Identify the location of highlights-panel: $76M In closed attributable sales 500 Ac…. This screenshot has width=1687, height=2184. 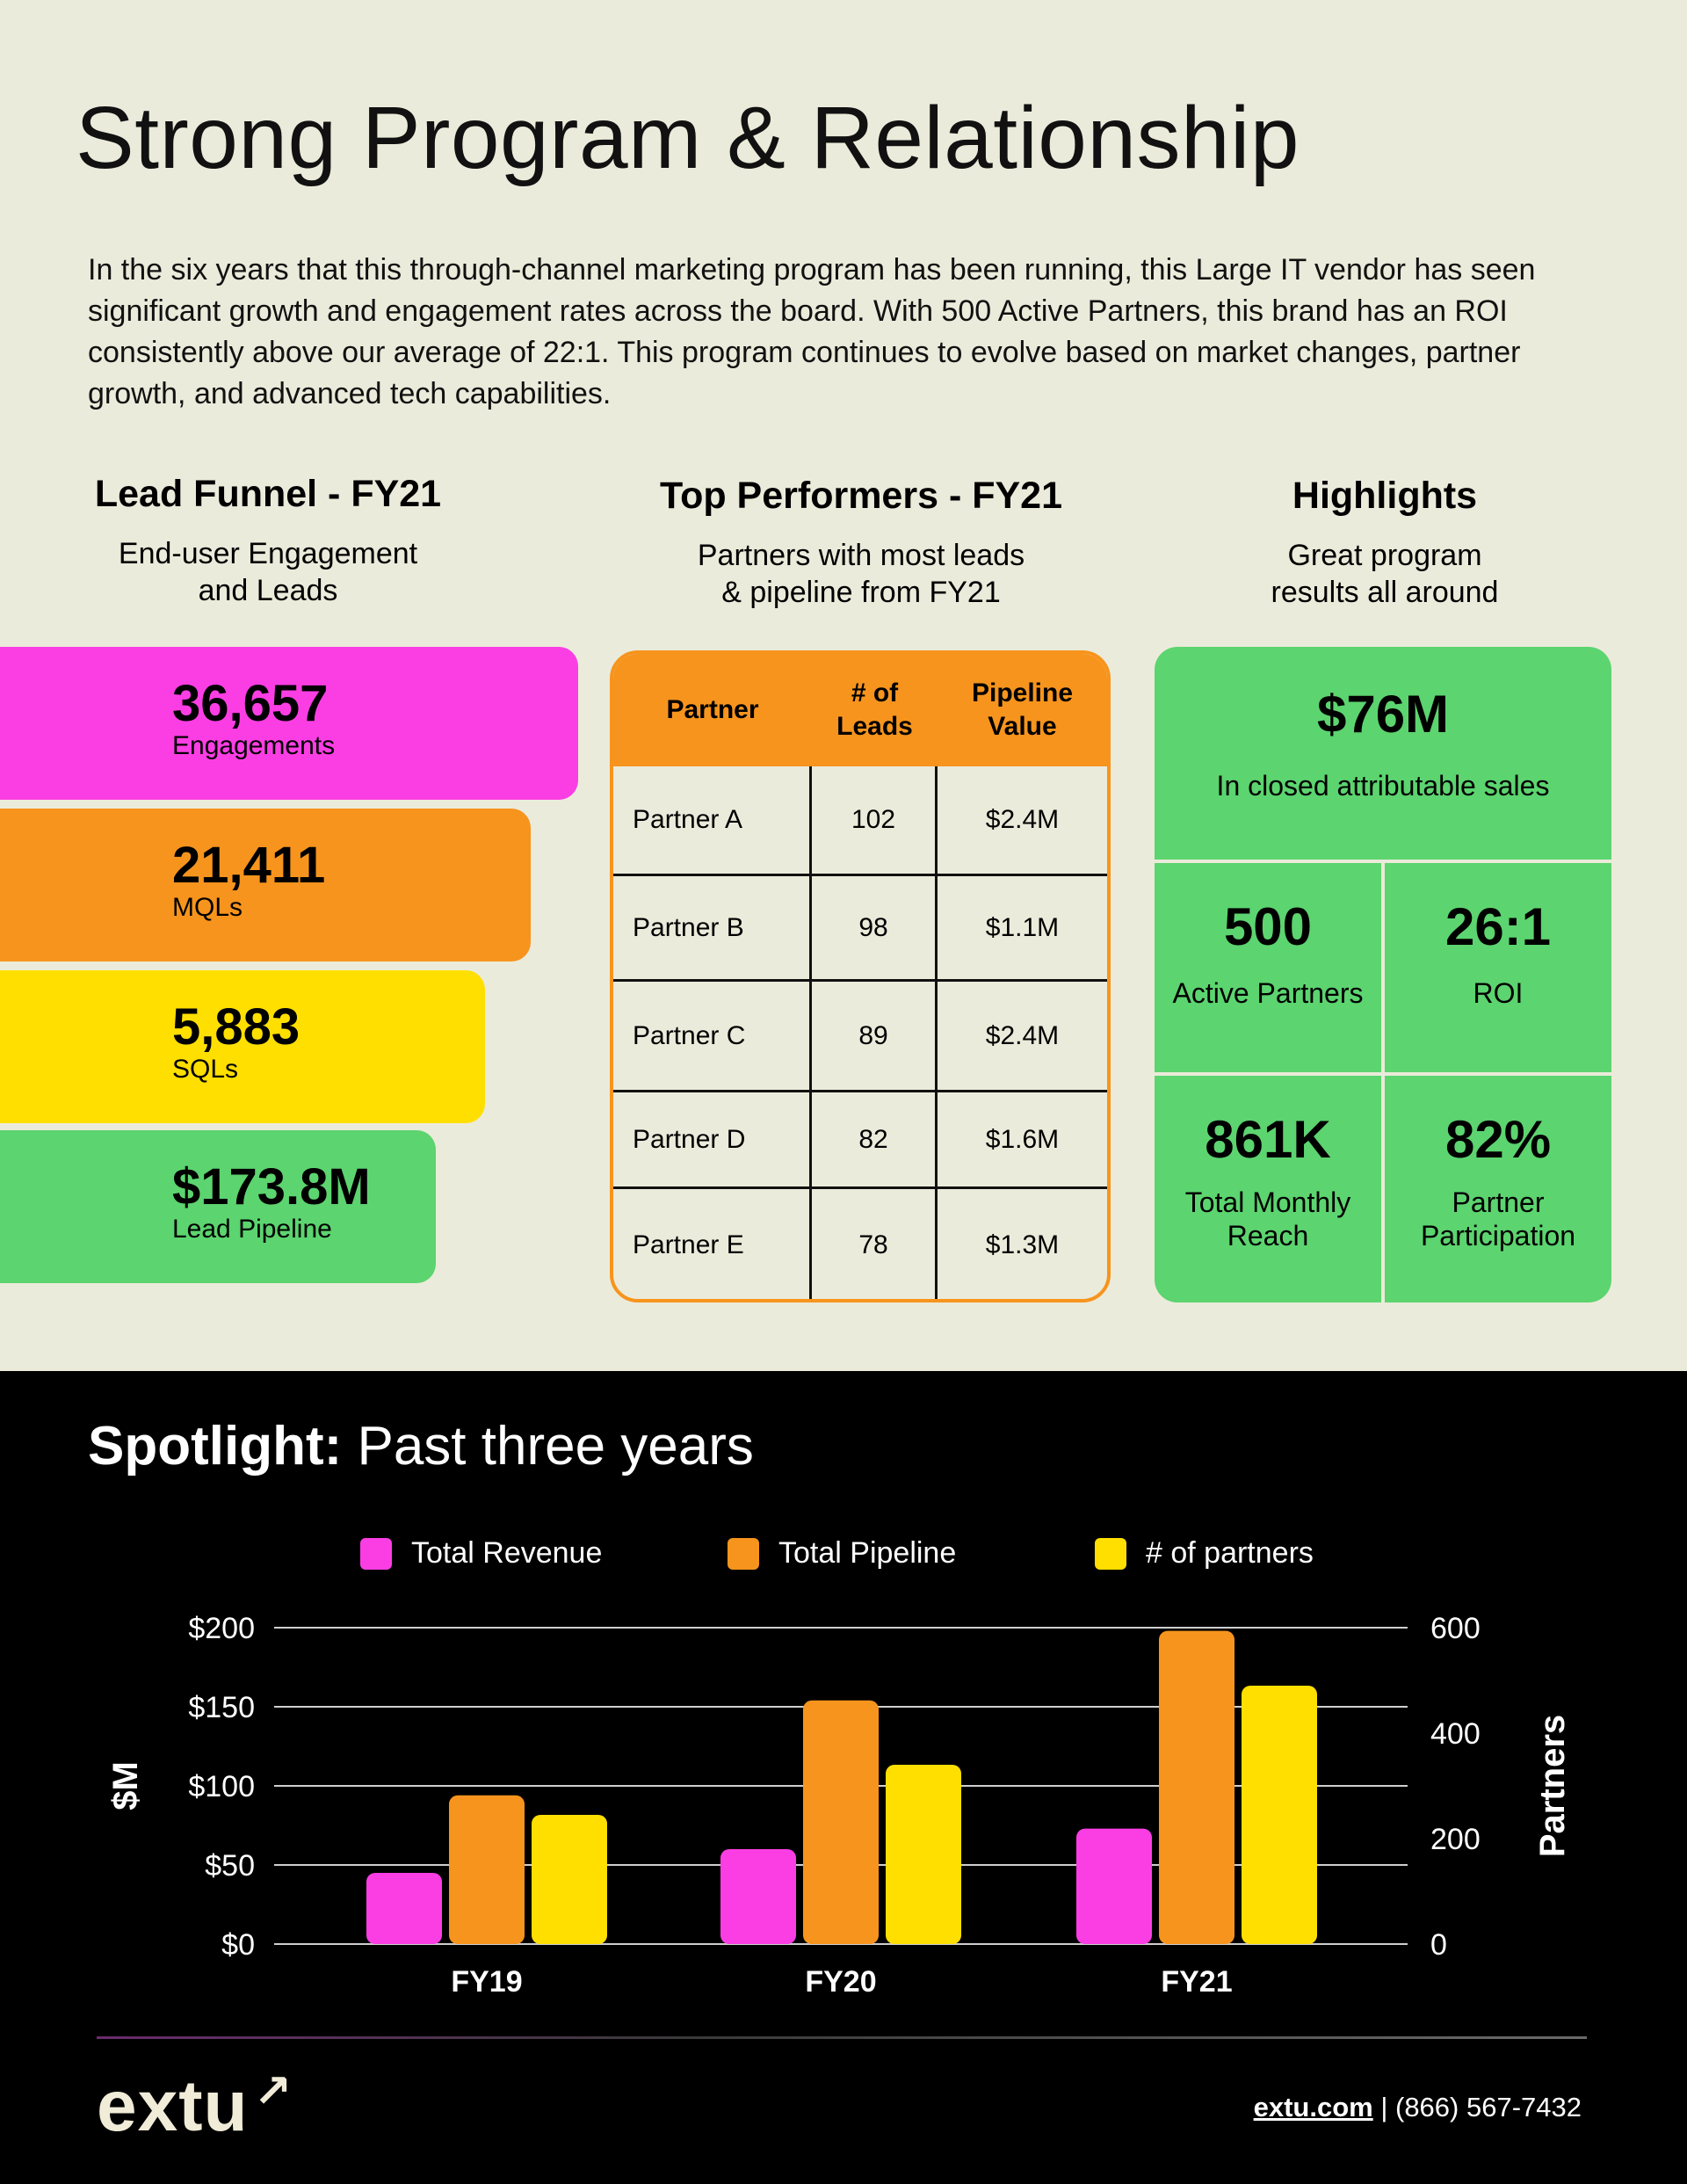
(1383, 974).